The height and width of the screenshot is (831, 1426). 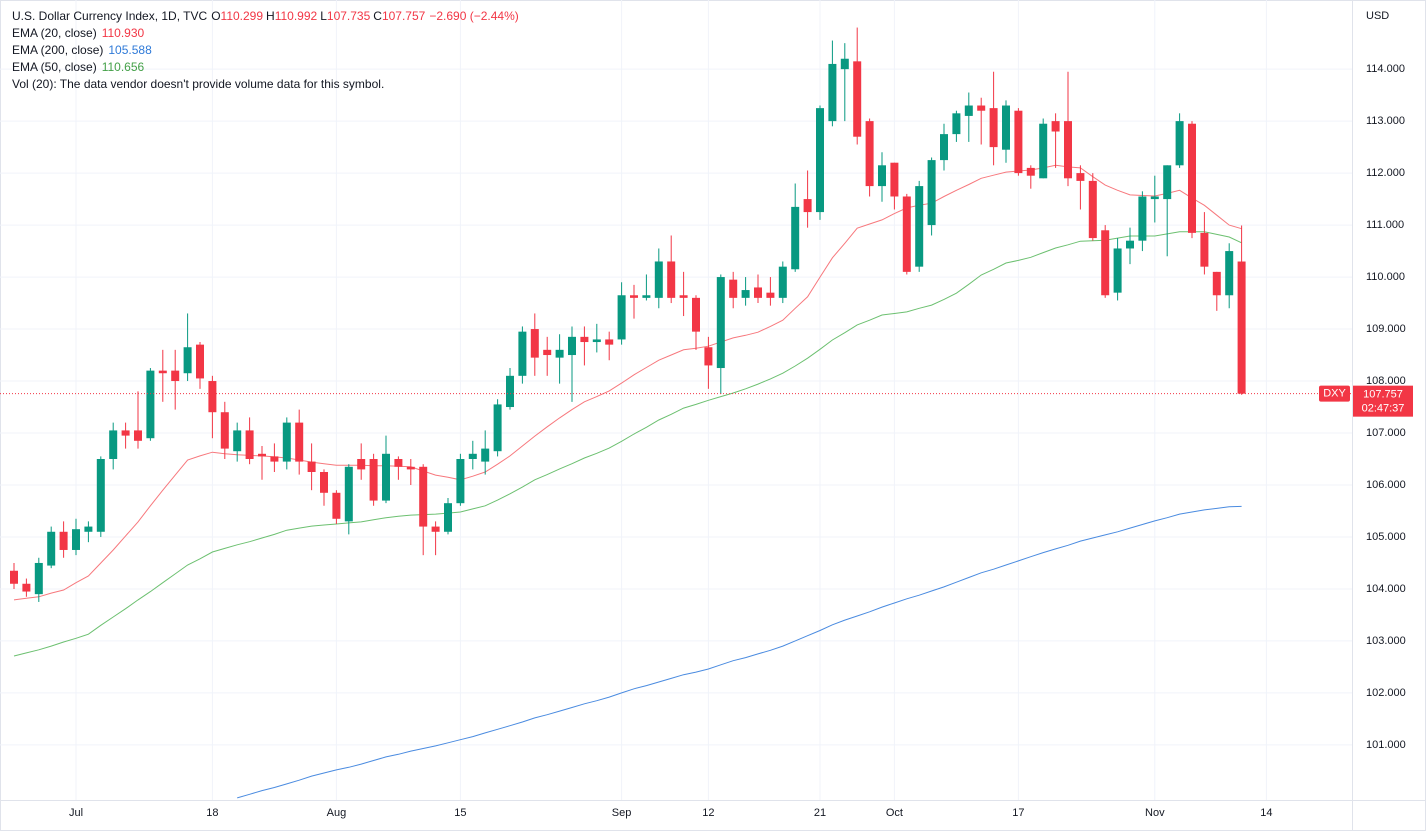 I want to click on symbol-tag-bg, so click(x=1334, y=393).